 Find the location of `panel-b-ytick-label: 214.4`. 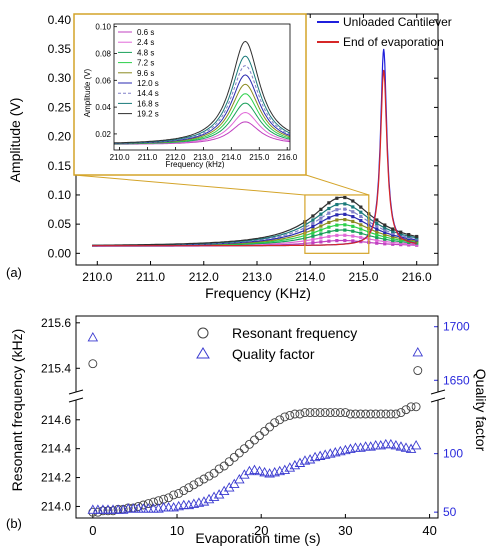

panel-b-ytick-label: 214.4 is located at coordinates (56, 449).